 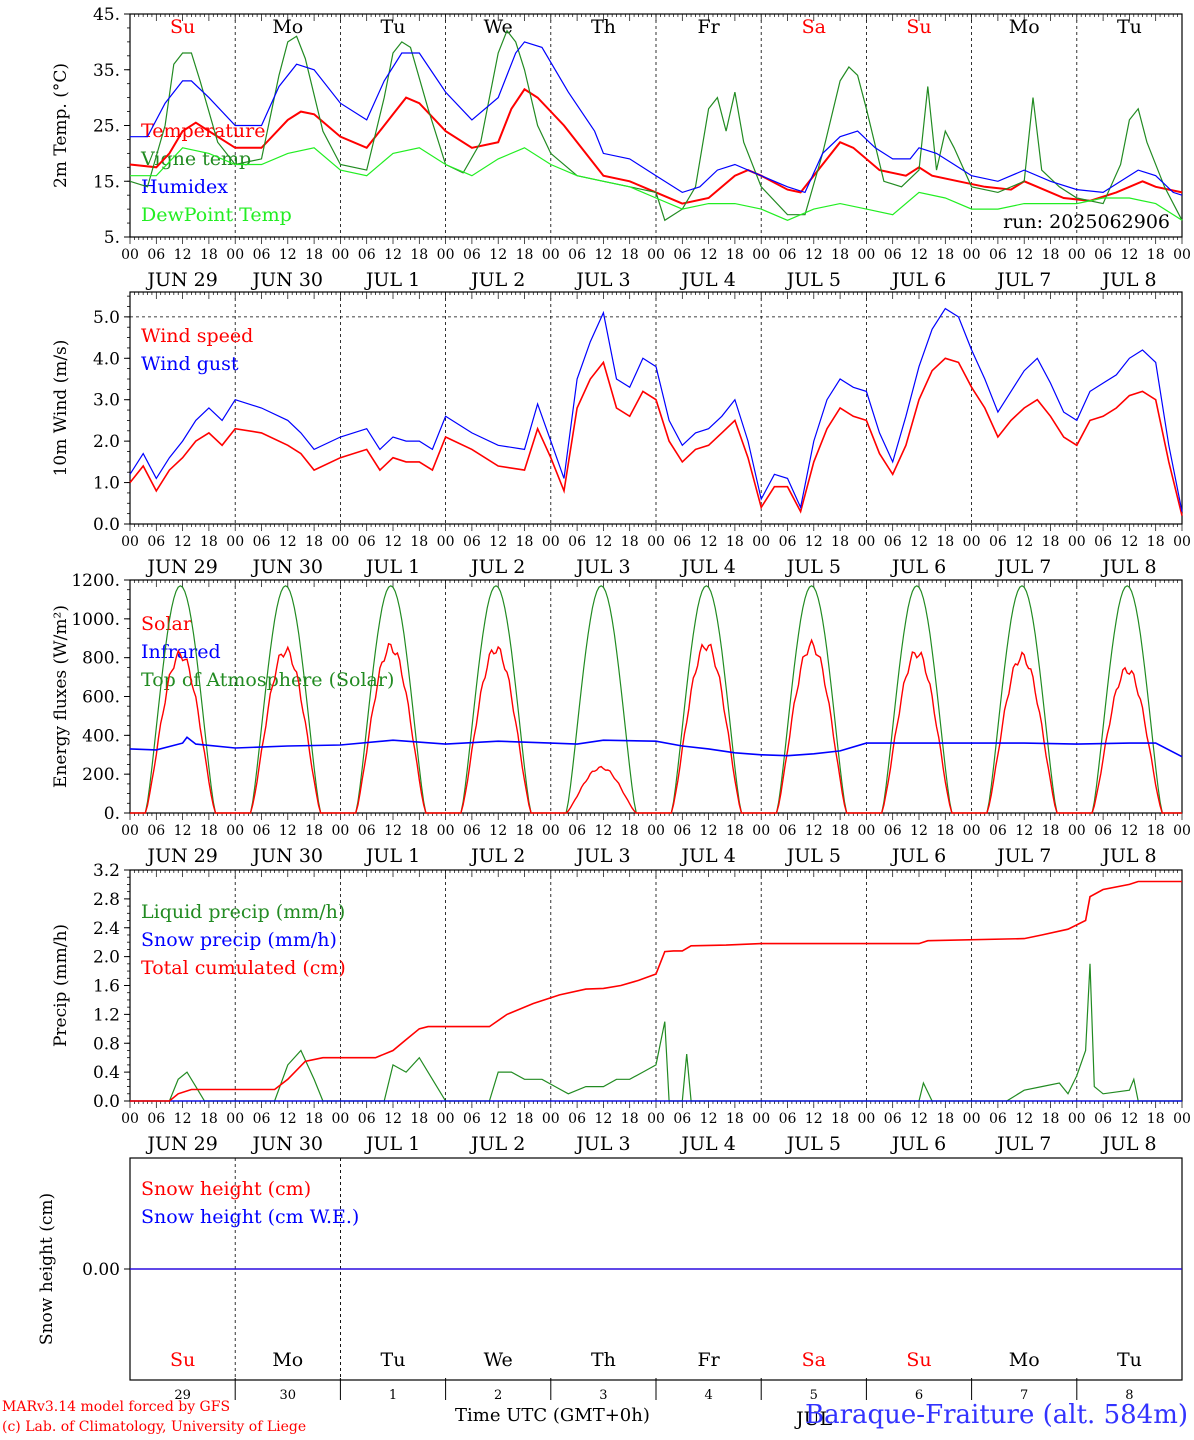 I want to click on y-tick-label: 1000., so click(x=95, y=620).